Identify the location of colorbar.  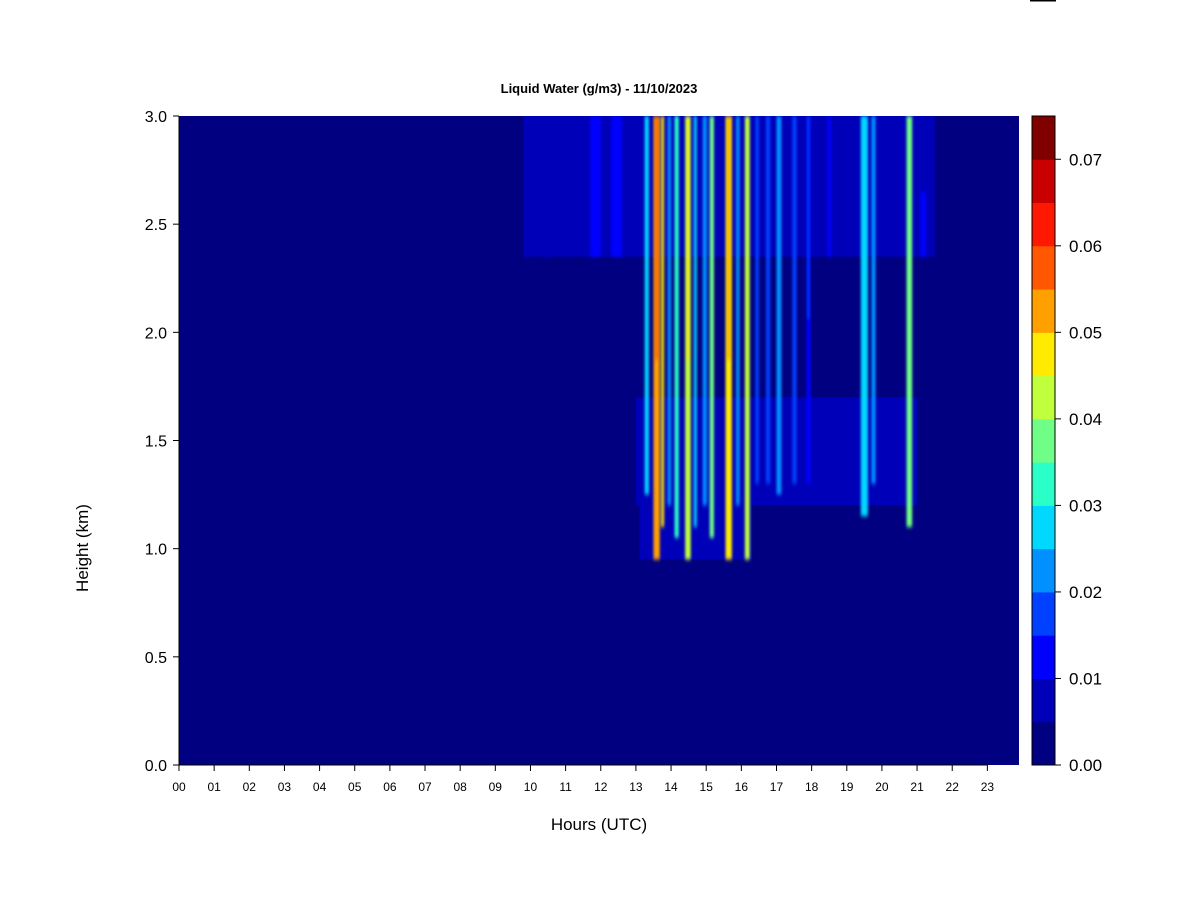
(1043, 440).